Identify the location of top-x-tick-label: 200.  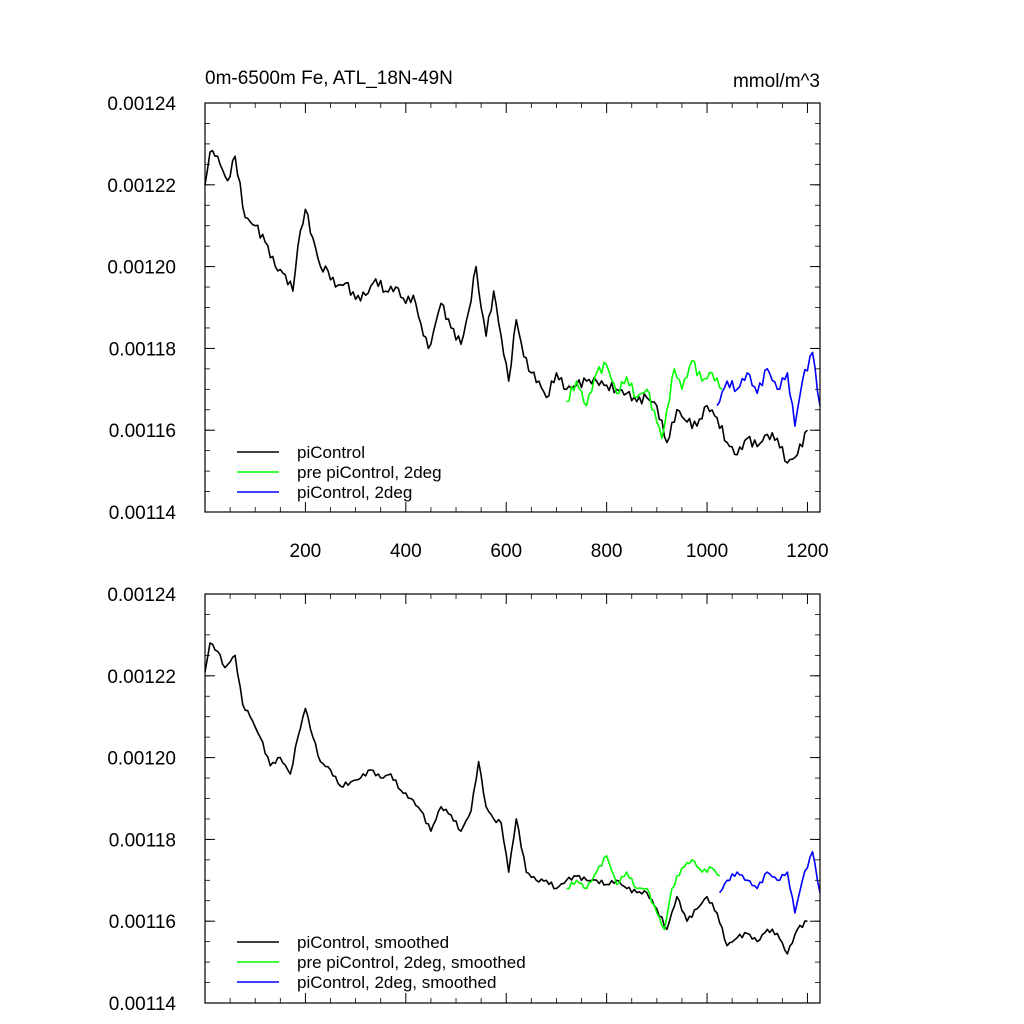
(306, 551).